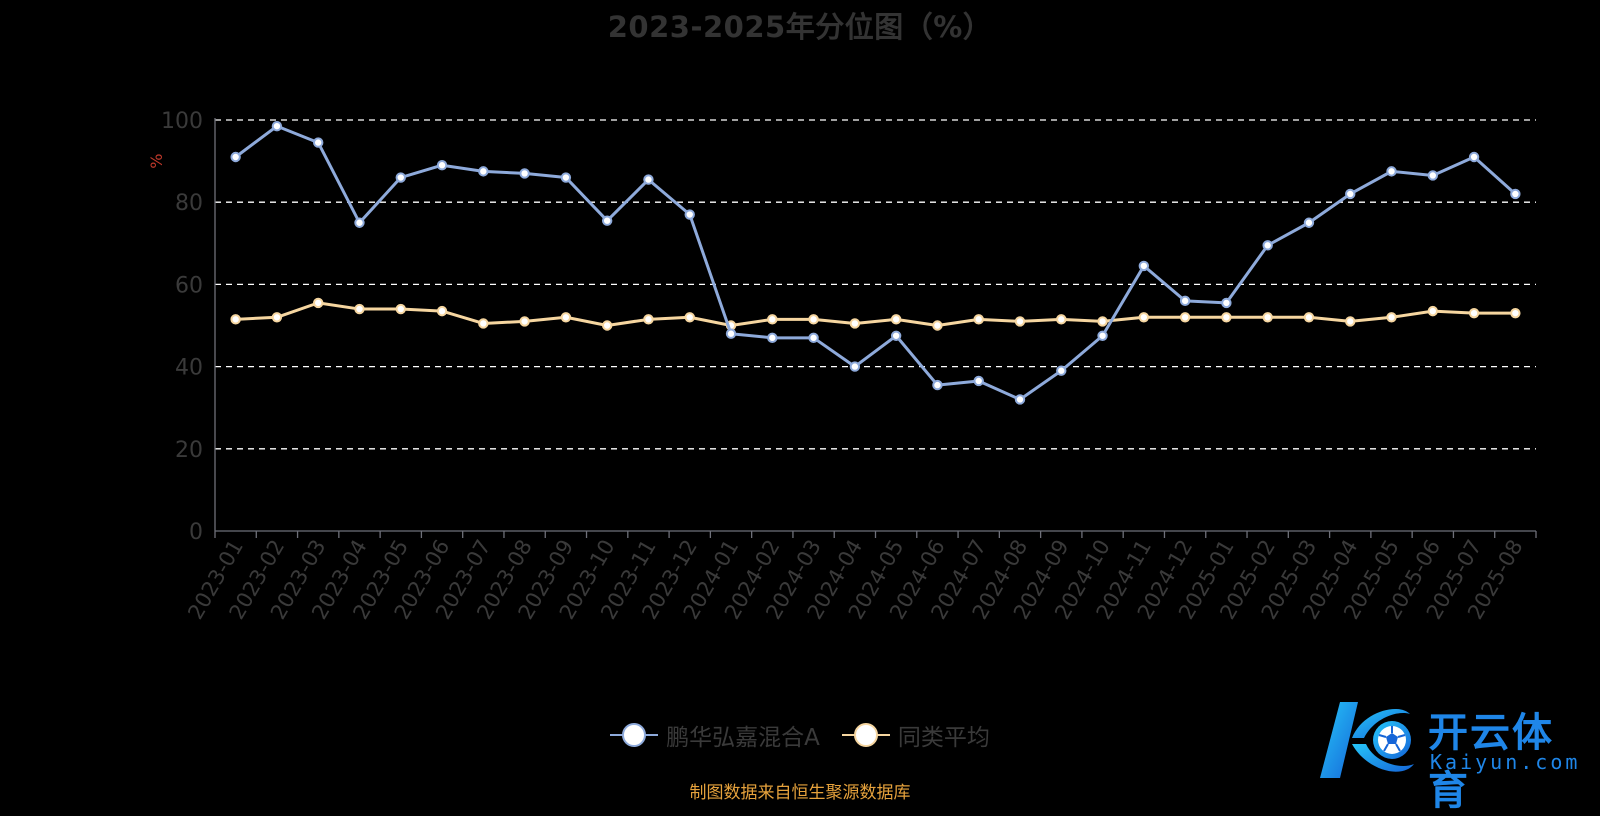 This screenshot has height=816, width=1600. What do you see at coordinates (800, 27) in the screenshot?
I see `chart-title: 2023-2025年分位图（%）` at bounding box center [800, 27].